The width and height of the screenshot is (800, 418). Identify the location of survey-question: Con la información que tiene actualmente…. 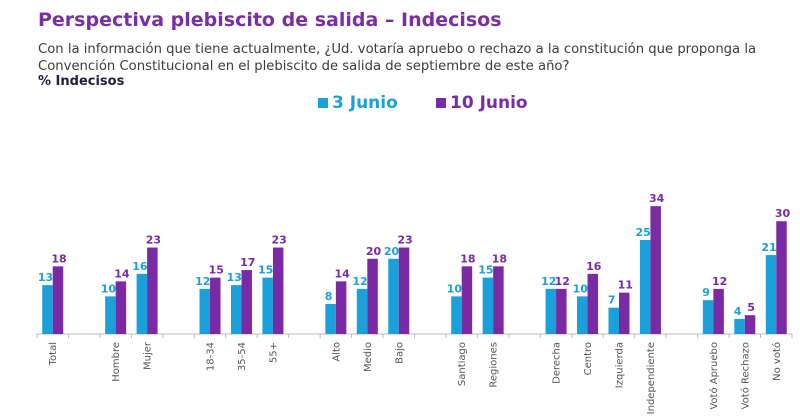
(397, 58).